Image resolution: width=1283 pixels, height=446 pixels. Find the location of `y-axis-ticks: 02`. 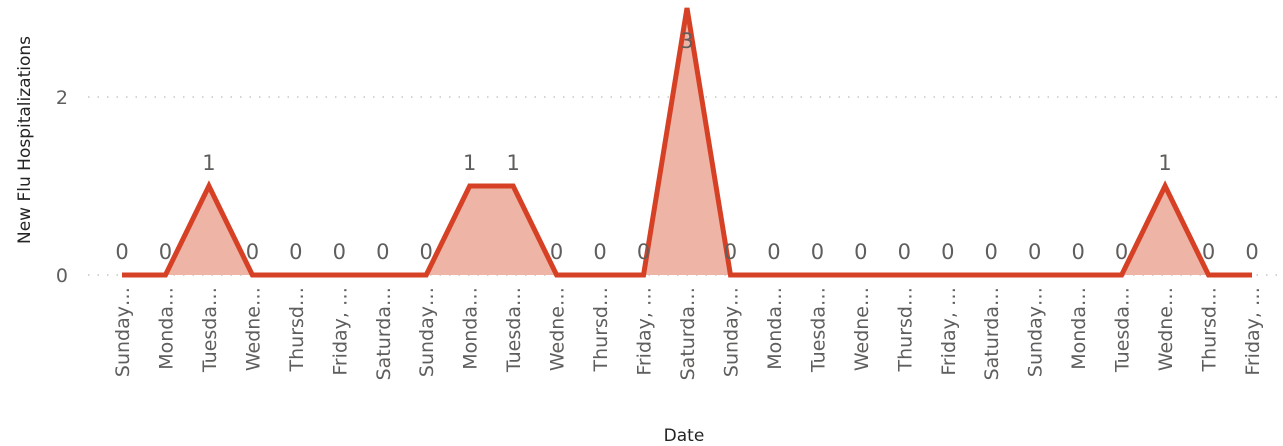

y-axis-ticks: 02 is located at coordinates (62, 187).